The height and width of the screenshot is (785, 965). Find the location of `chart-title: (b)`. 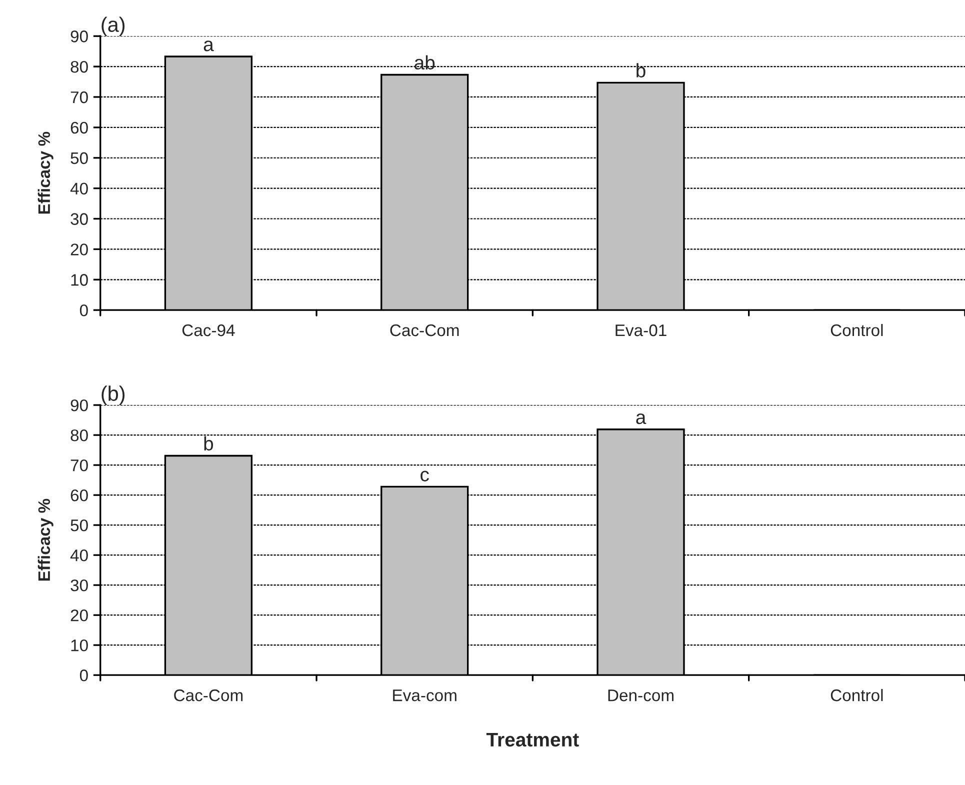

chart-title: (b) is located at coordinates (113, 396).